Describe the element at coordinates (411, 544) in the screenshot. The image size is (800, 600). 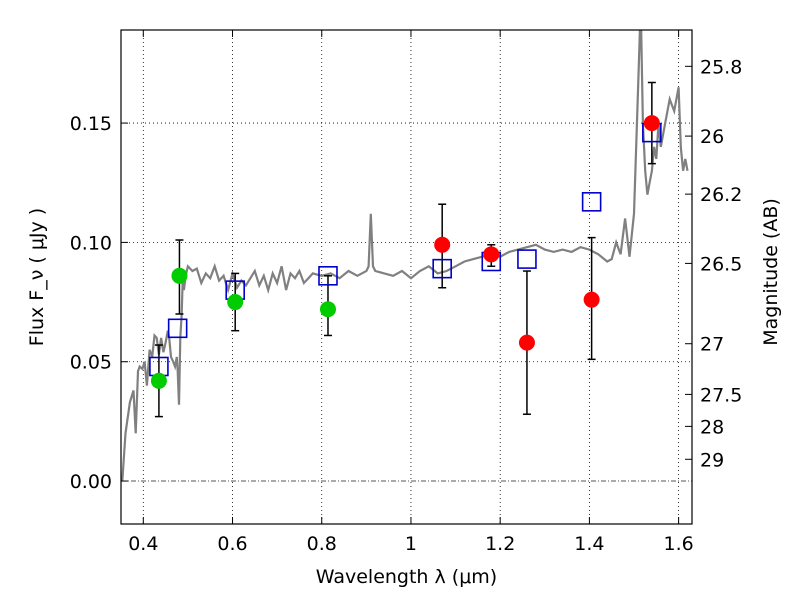
I see `x-tick-label: 1` at that location.